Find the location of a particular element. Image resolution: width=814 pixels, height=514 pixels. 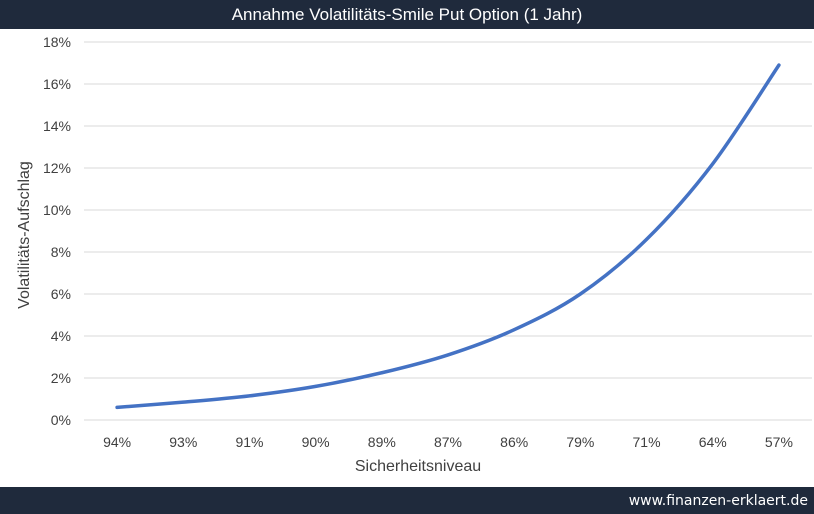

x-tick-label: 87% is located at coordinates (448, 442).